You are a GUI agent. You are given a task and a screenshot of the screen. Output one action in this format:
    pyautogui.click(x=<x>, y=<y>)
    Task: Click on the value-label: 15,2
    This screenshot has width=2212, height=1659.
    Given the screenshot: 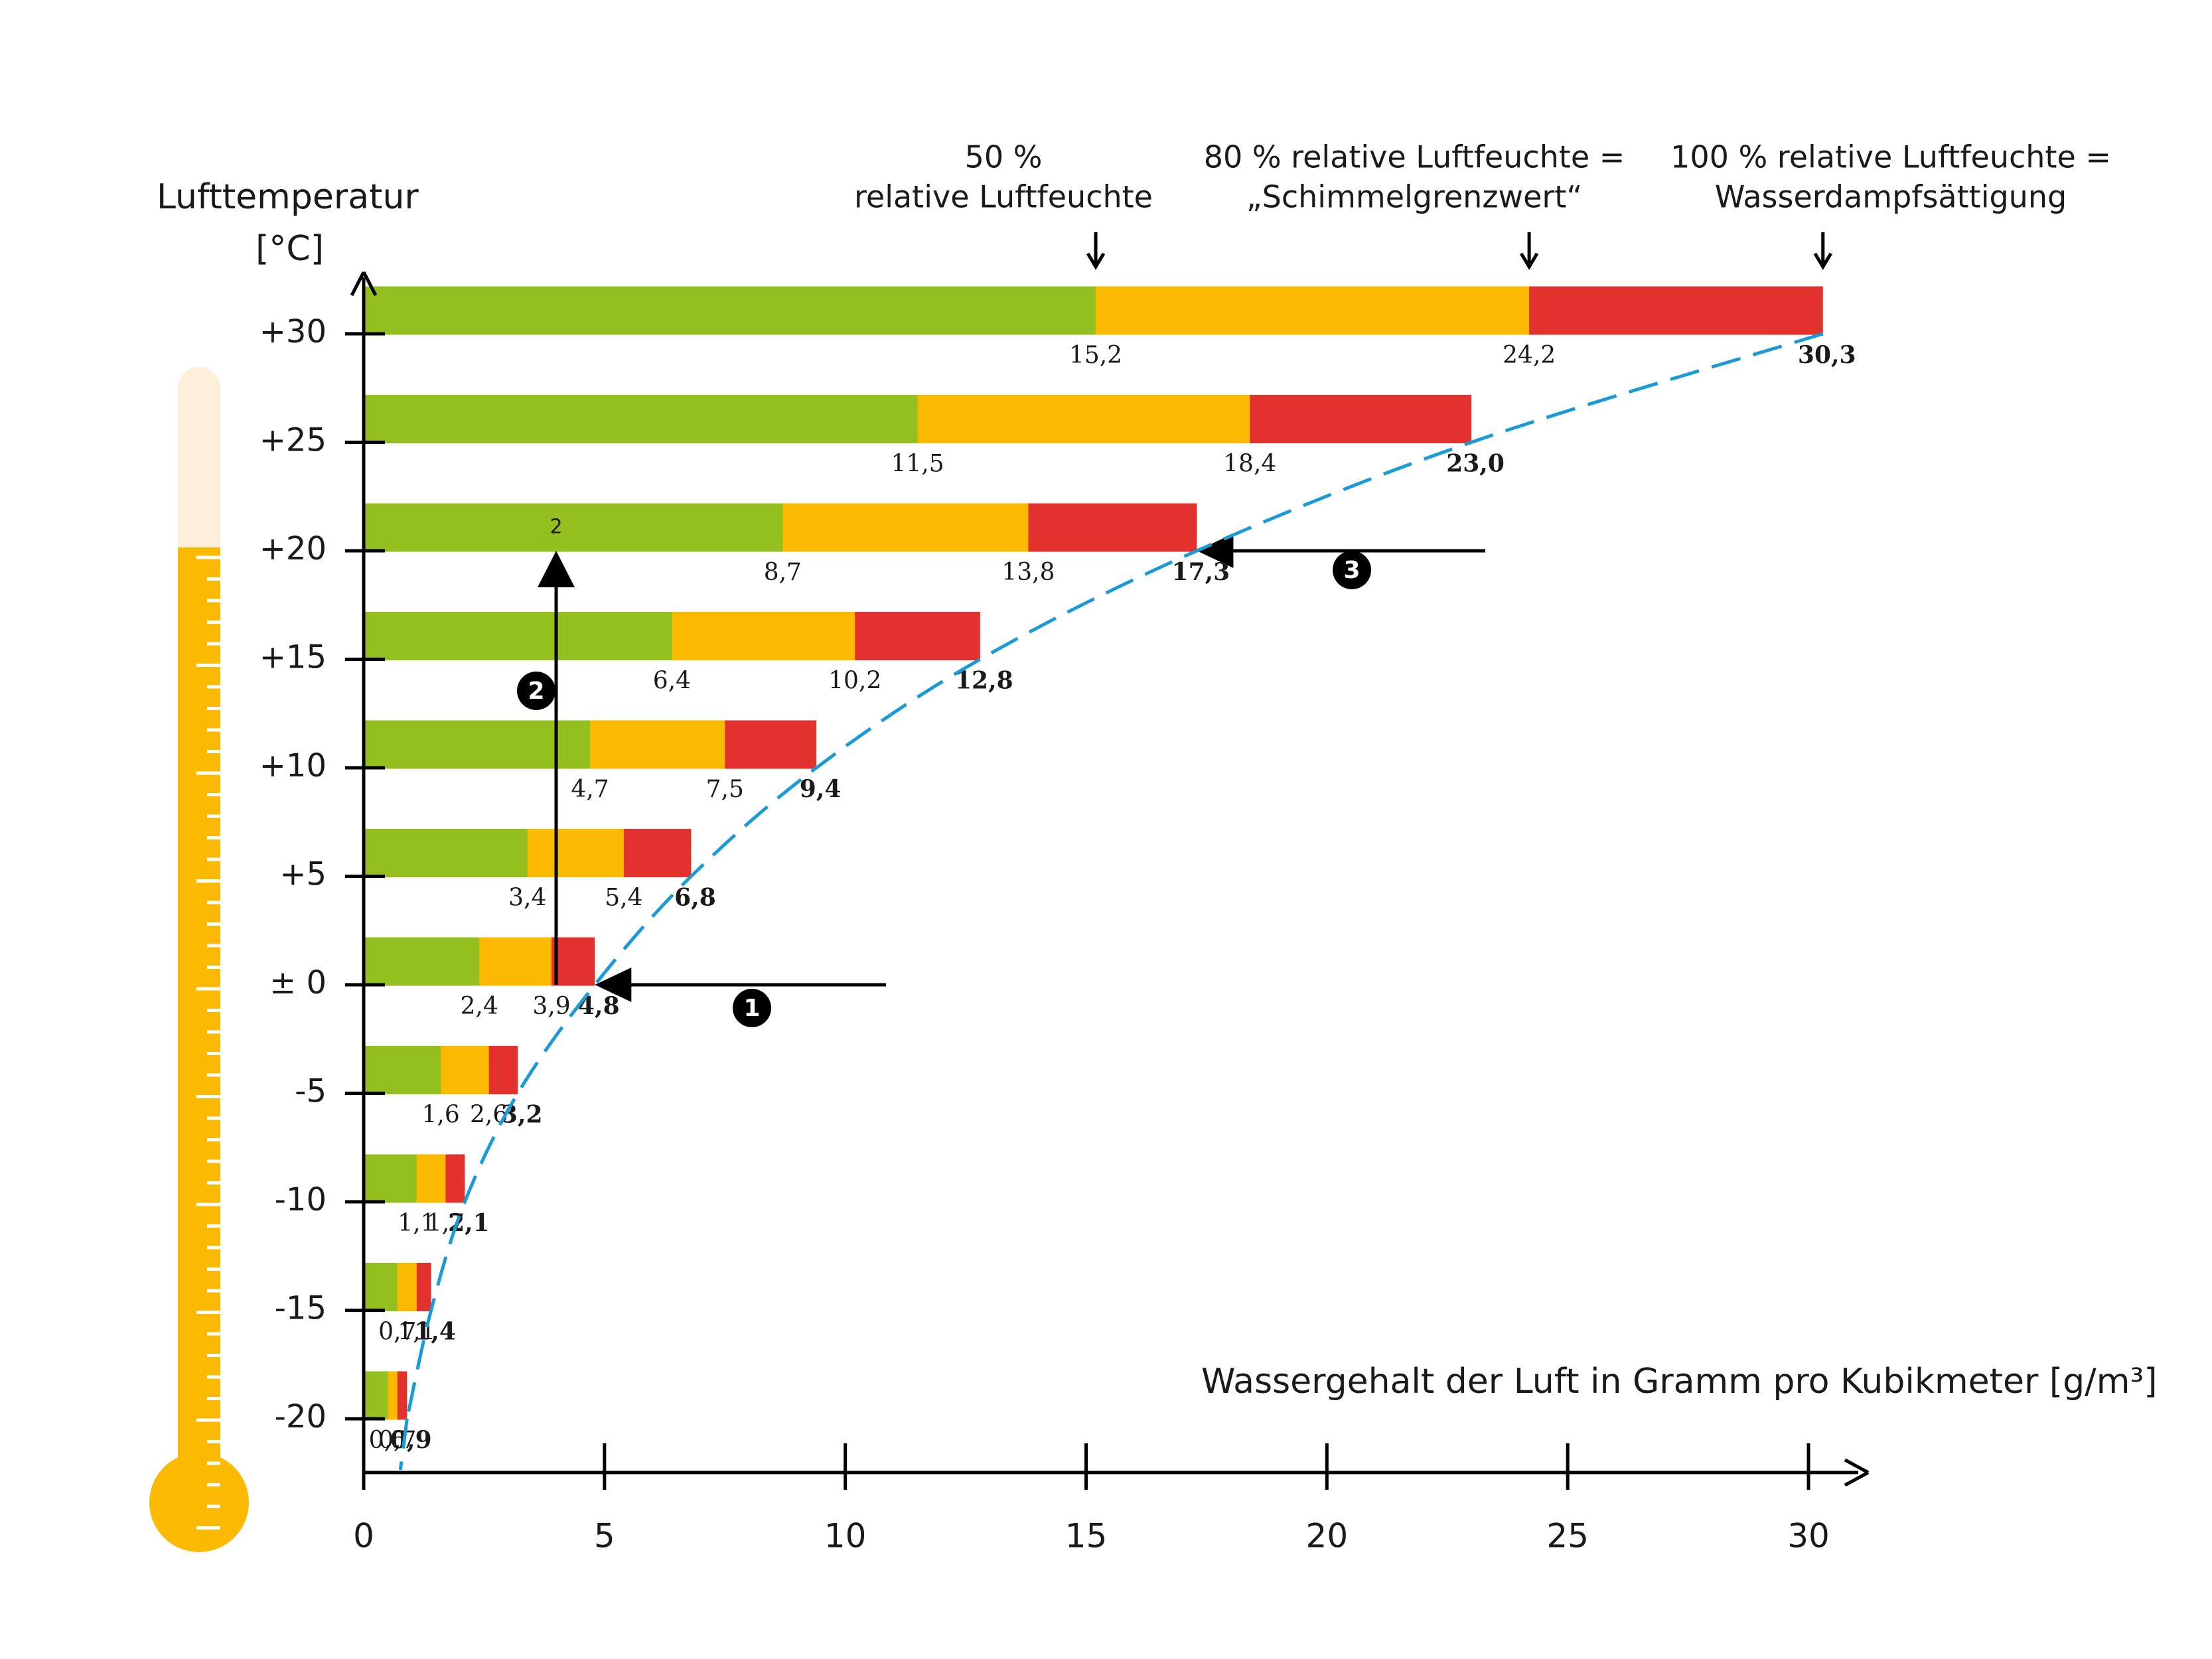 What is the action you would take?
    pyautogui.click(x=1095, y=355)
    